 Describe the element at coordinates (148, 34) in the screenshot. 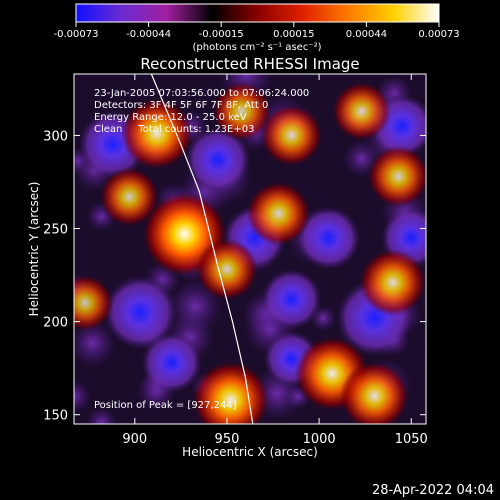

I see `colorbar-tick-label: -0.00044` at that location.